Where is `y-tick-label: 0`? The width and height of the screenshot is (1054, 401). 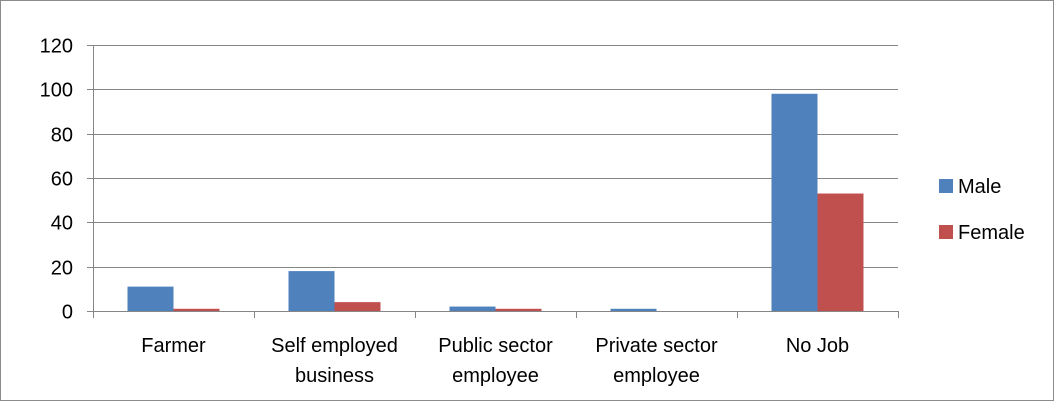
y-tick-label: 0 is located at coordinates (67, 313).